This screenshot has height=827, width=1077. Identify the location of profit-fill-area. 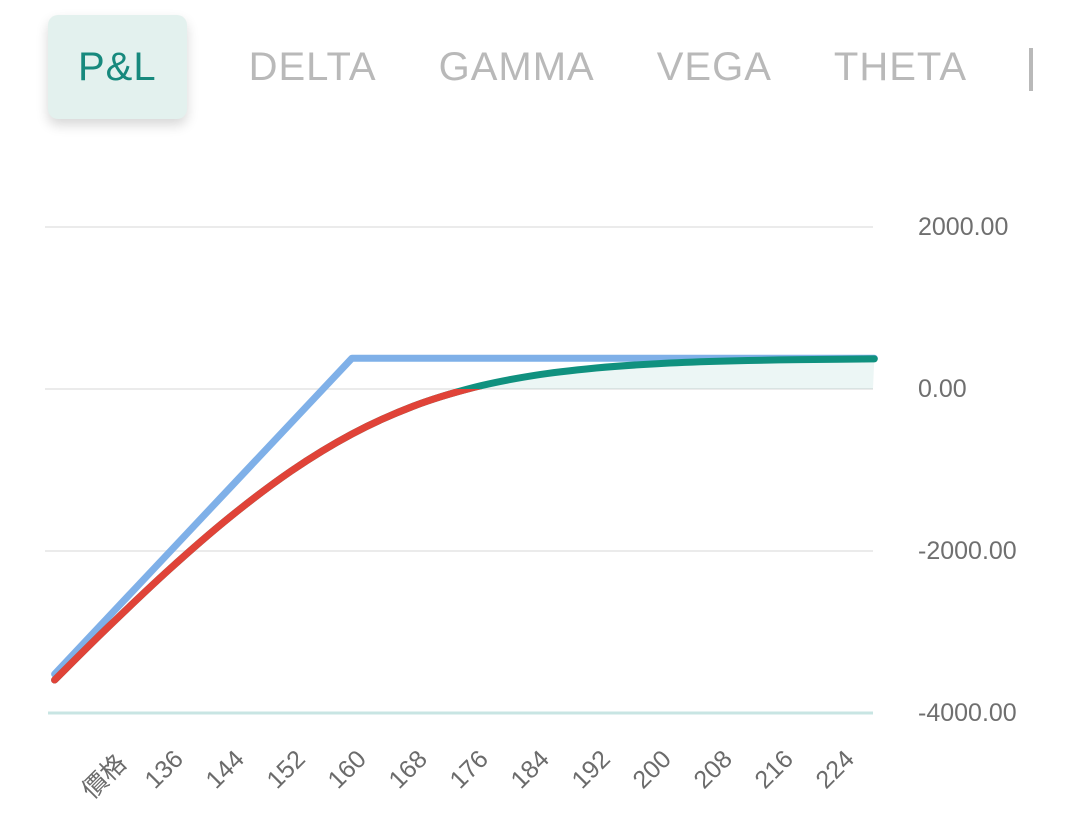
(464, 373).